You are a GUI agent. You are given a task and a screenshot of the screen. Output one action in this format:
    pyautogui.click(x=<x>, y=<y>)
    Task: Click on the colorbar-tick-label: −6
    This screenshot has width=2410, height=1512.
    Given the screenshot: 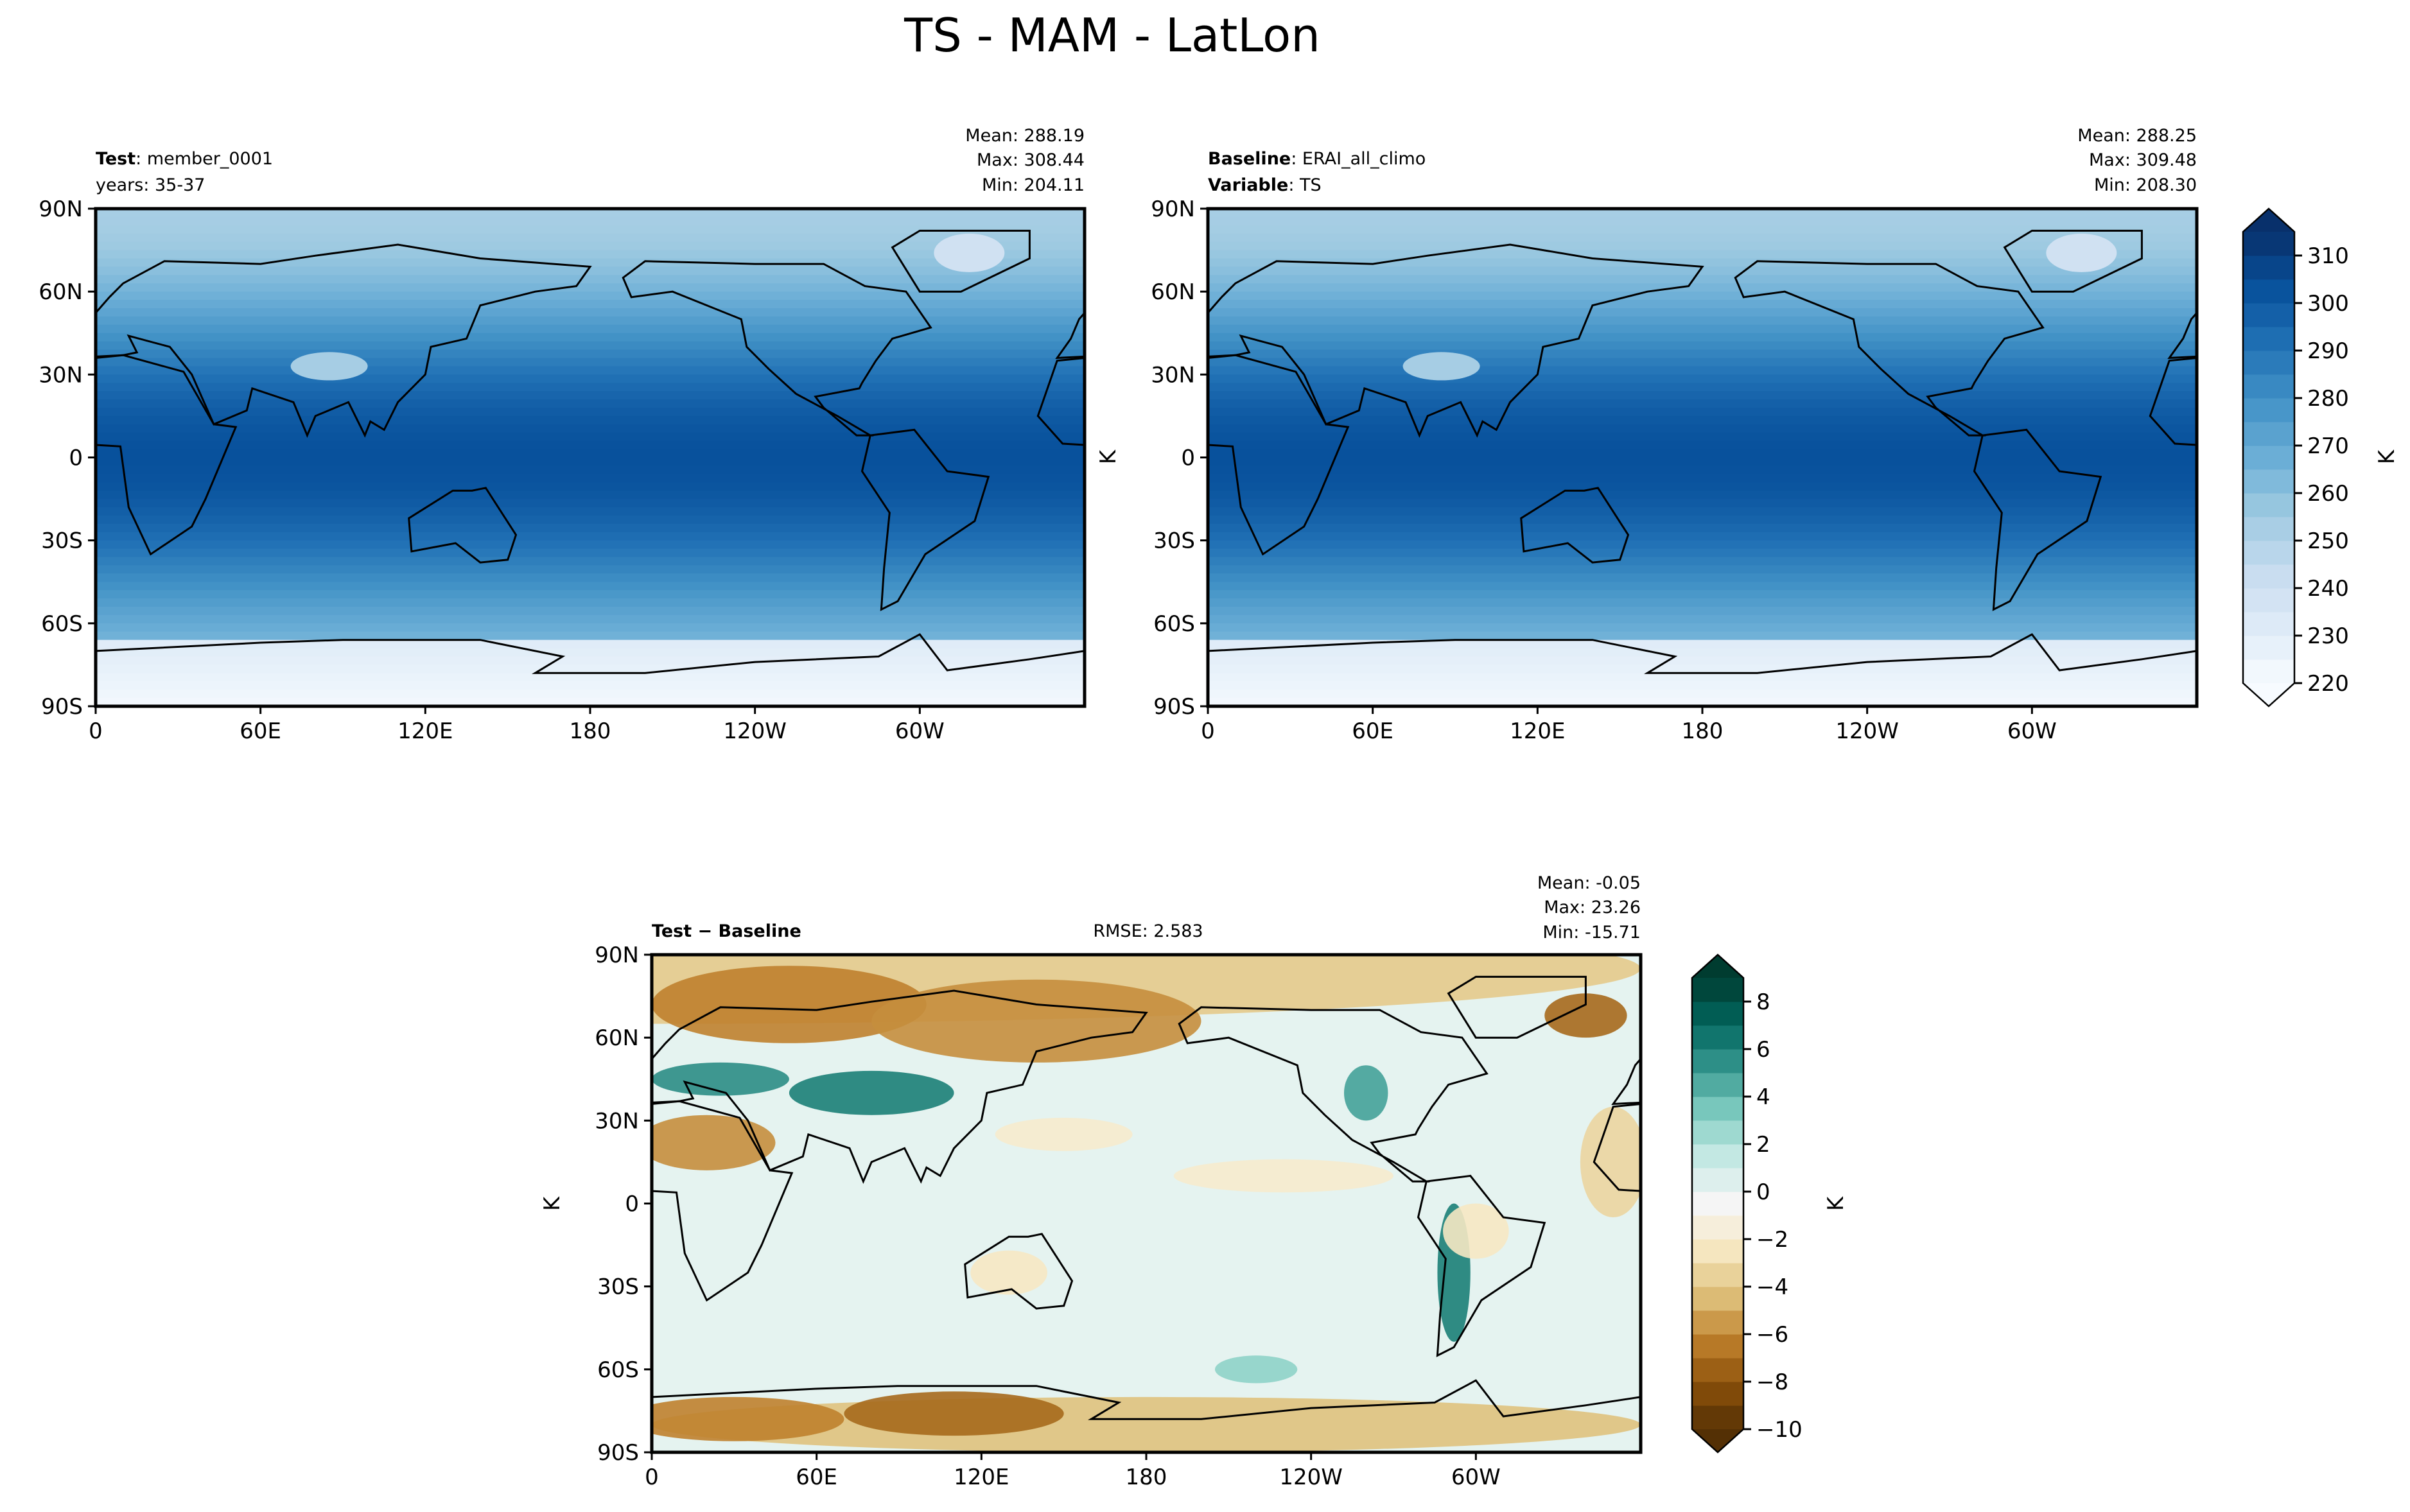 What is the action you would take?
    pyautogui.click(x=1772, y=1335)
    